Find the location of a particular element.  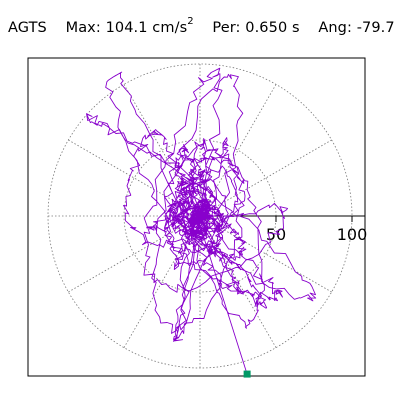

angle-label: Ang: is located at coordinates (335, 28).